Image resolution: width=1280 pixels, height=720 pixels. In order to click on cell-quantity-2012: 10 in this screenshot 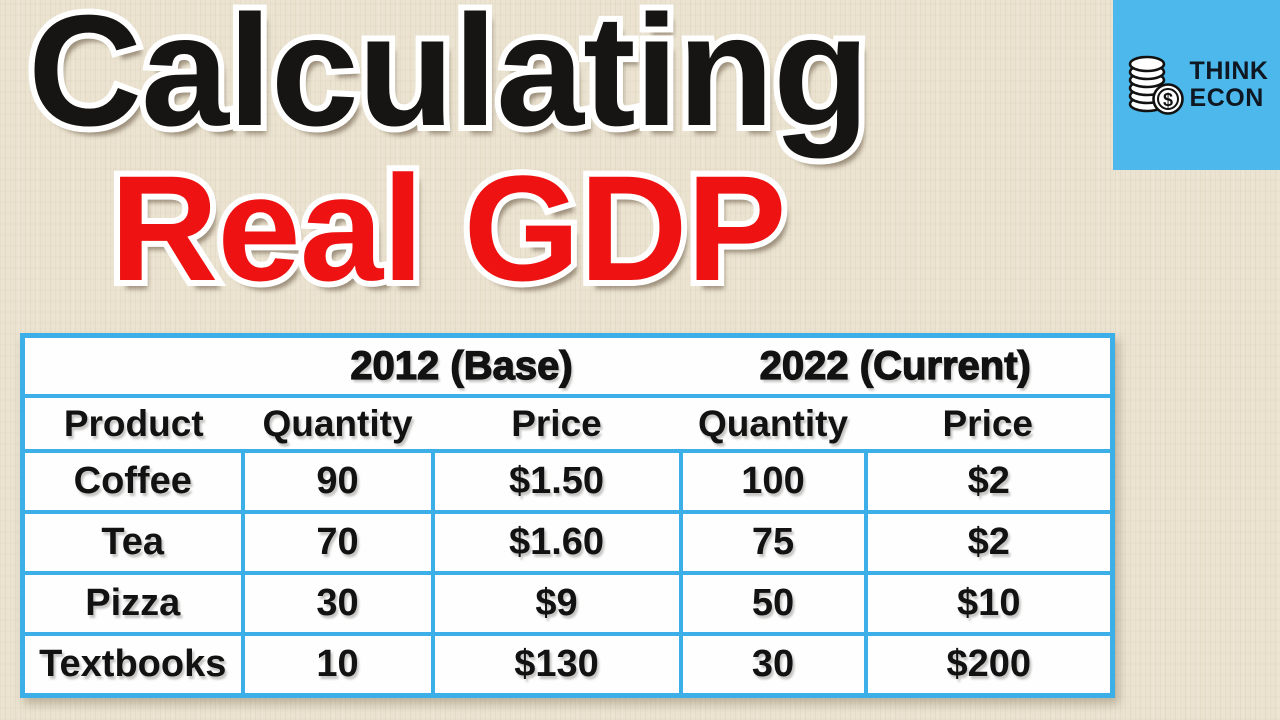, I will do `click(336, 665)`.